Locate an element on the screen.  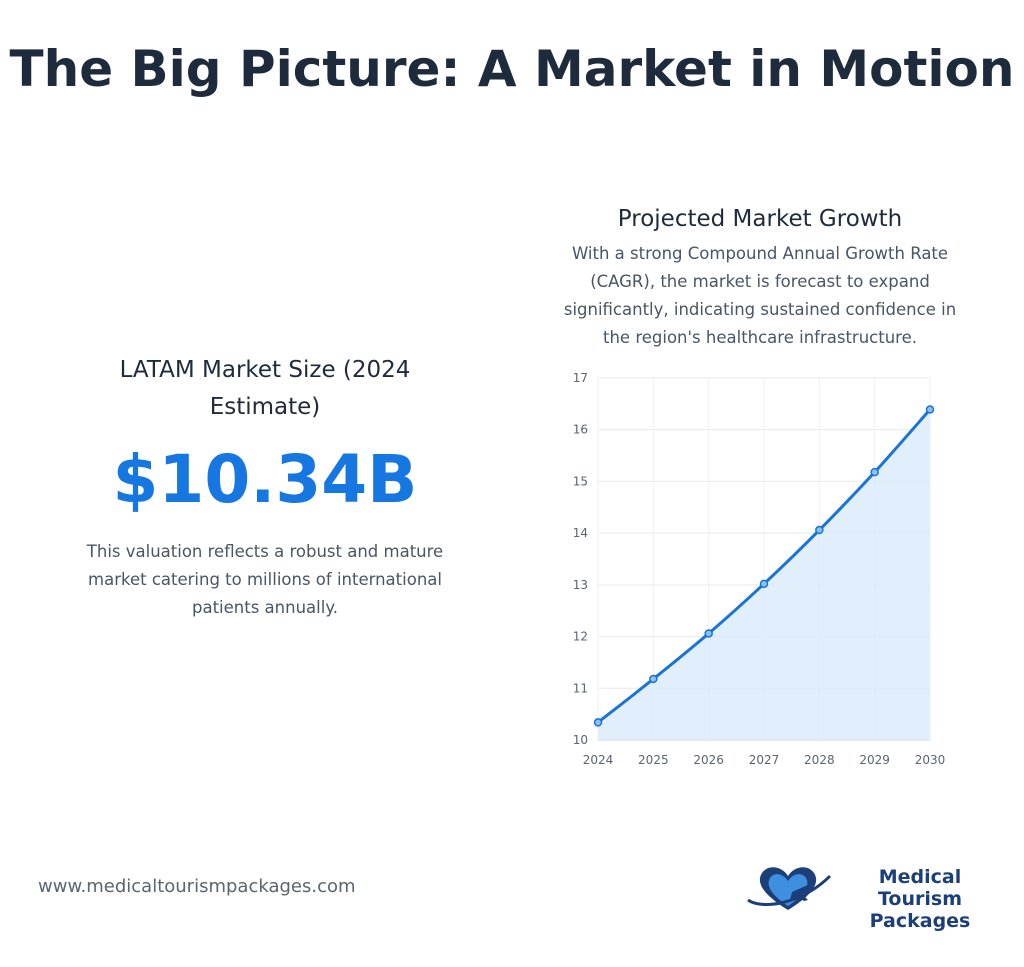
x-tick-label: 2025 is located at coordinates (653, 760).